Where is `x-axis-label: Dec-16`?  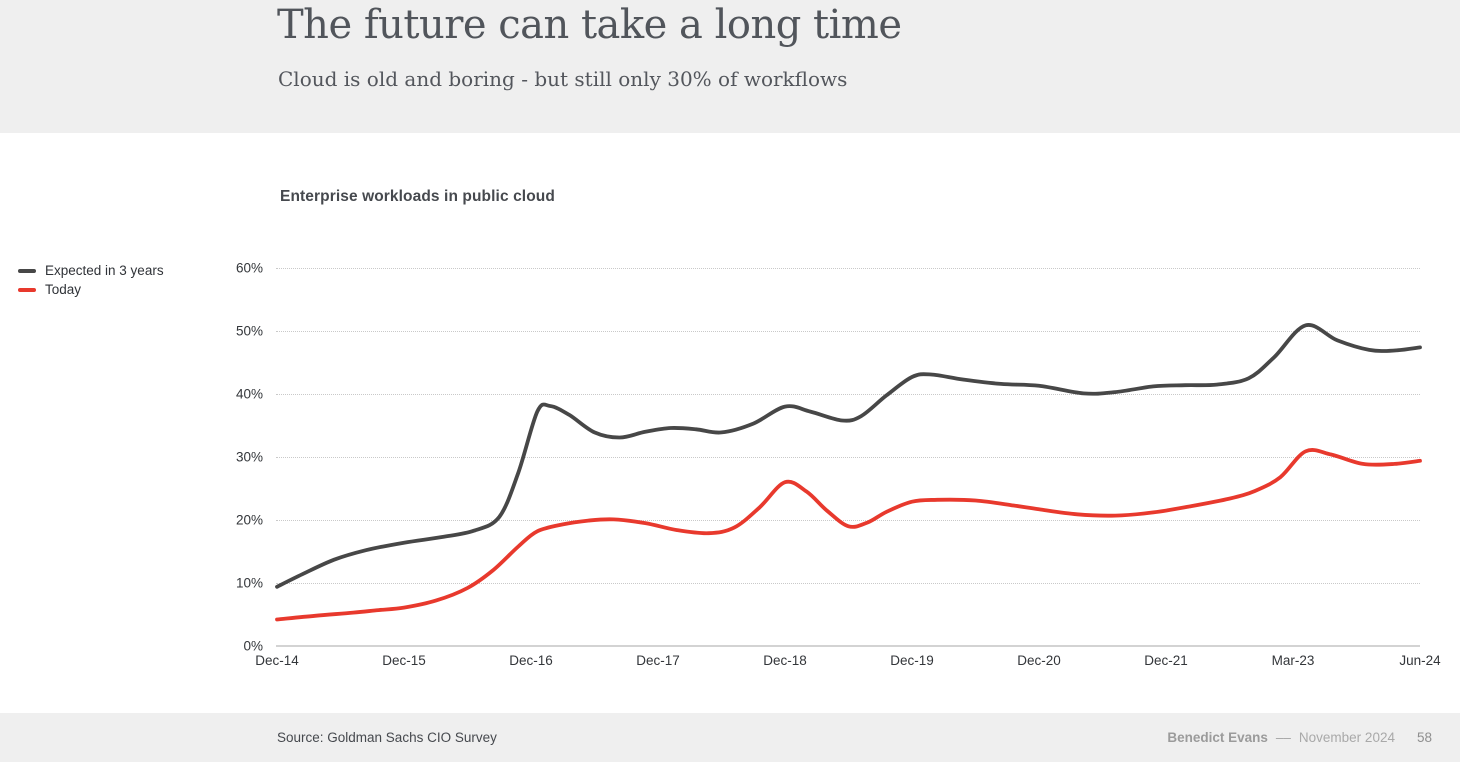 x-axis-label: Dec-16 is located at coordinates (531, 660).